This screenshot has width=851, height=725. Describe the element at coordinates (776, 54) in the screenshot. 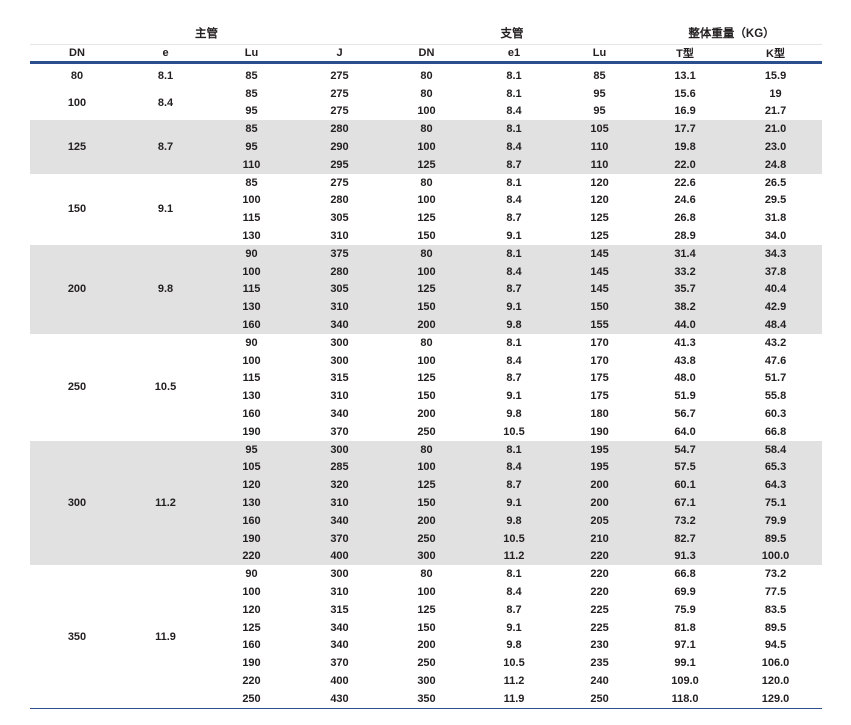

I see `col-header-k-type: K型` at that location.